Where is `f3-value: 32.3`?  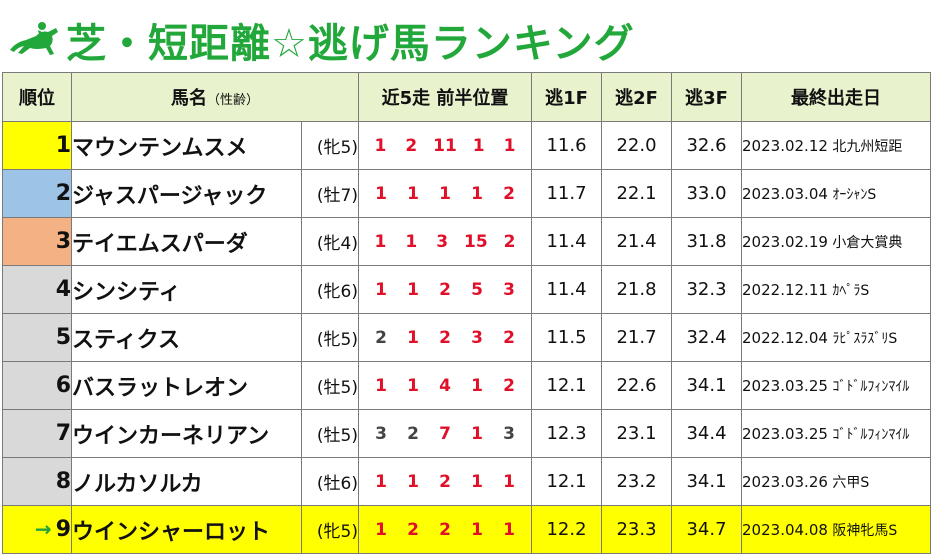
f3-value: 32.3 is located at coordinates (707, 289).